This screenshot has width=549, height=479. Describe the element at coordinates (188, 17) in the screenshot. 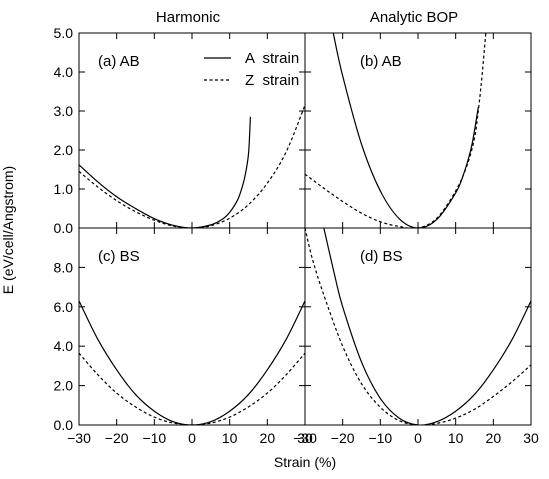

I see `column-title-harmonic: Harmonic` at that location.